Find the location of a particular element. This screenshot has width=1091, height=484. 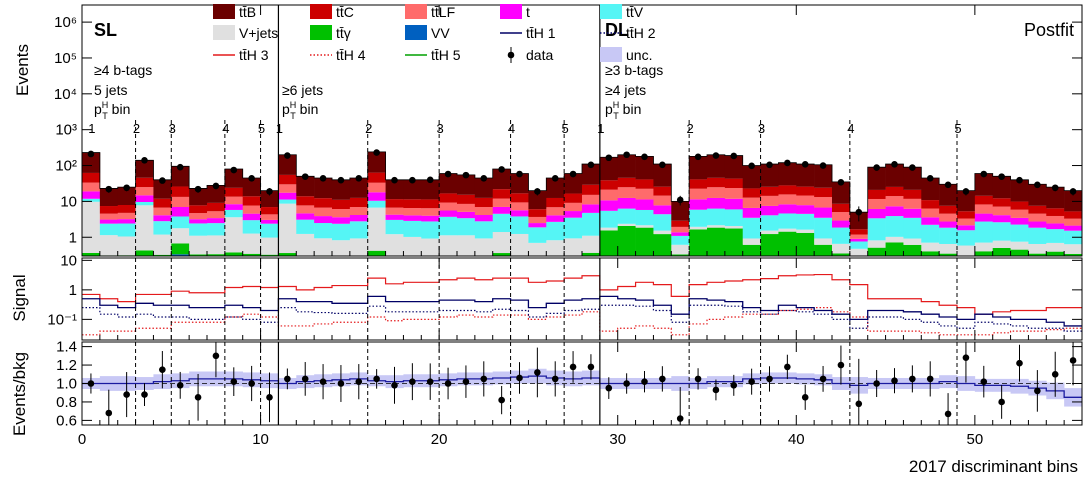

bot-y-tick-label: 1.2 is located at coordinates (66, 365).